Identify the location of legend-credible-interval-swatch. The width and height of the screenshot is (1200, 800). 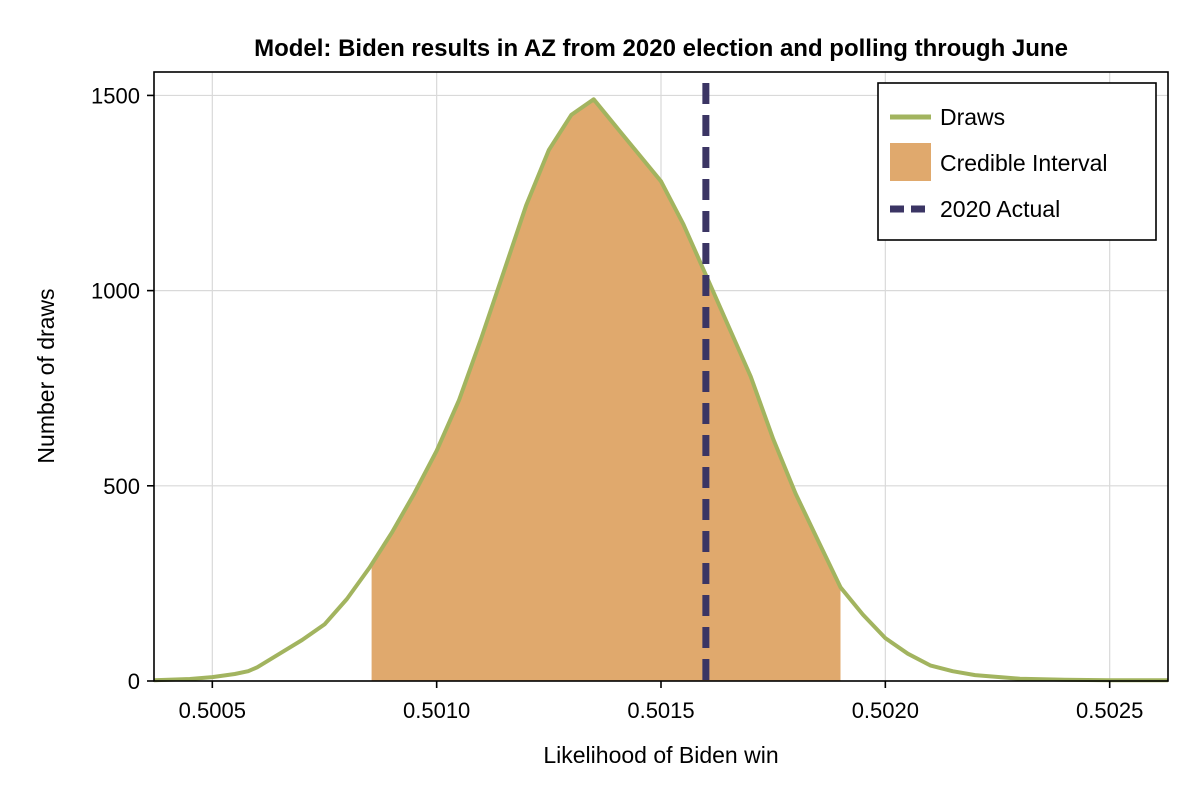
(910, 162).